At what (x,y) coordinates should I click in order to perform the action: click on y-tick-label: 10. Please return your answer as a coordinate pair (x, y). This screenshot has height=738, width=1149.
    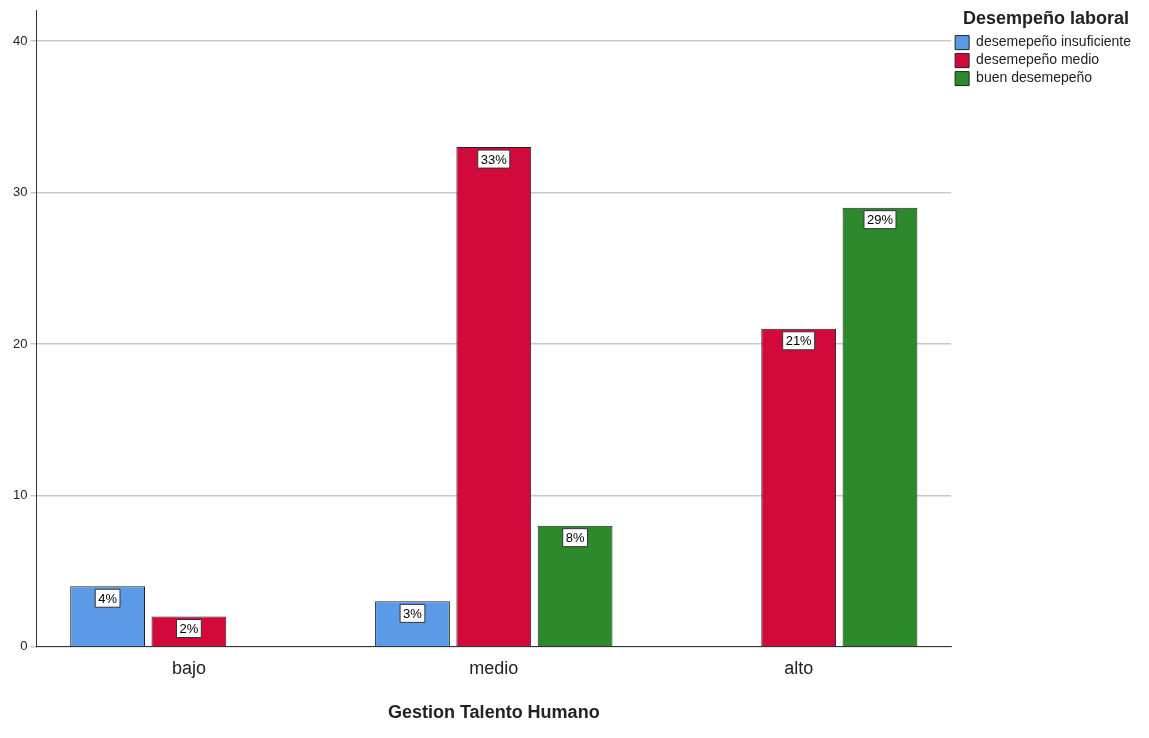
    Looking at the image, I should click on (20, 494).